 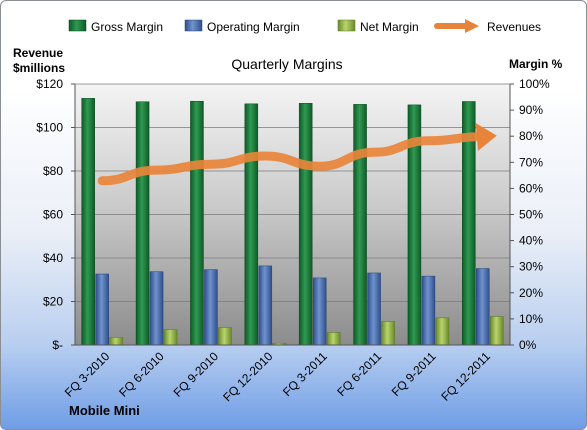 I want to click on x-axis-category-label: FQ 3-2010, so click(x=87, y=374).